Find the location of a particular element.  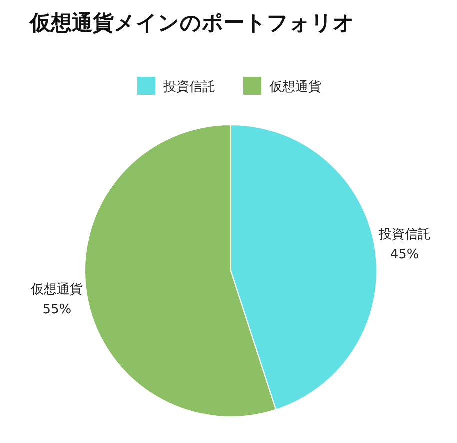

data-label: 45% is located at coordinates (405, 254).